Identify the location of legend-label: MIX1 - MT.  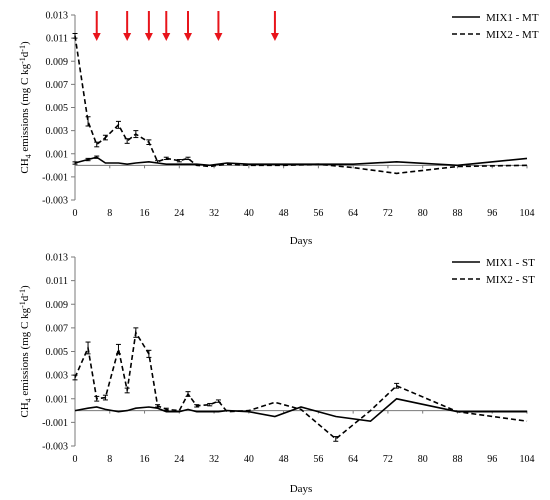
(512, 18).